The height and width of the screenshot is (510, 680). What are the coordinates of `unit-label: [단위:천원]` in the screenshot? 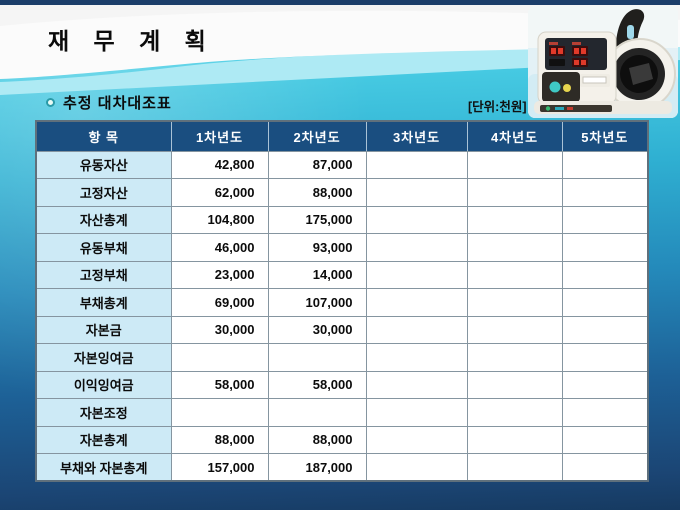 It's located at (497, 107).